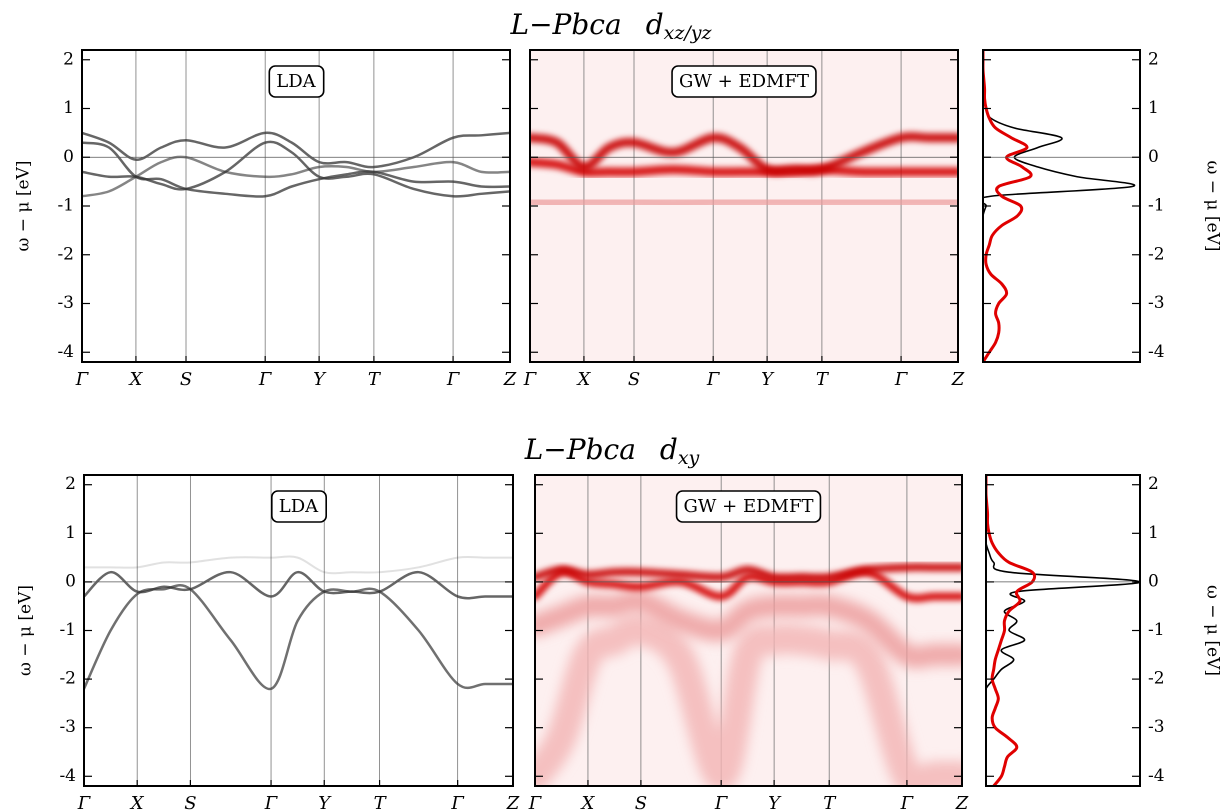 The height and width of the screenshot is (812, 1232). What do you see at coordinates (688, 33) in the screenshot?
I see `title-subscript: xz/yz` at bounding box center [688, 33].